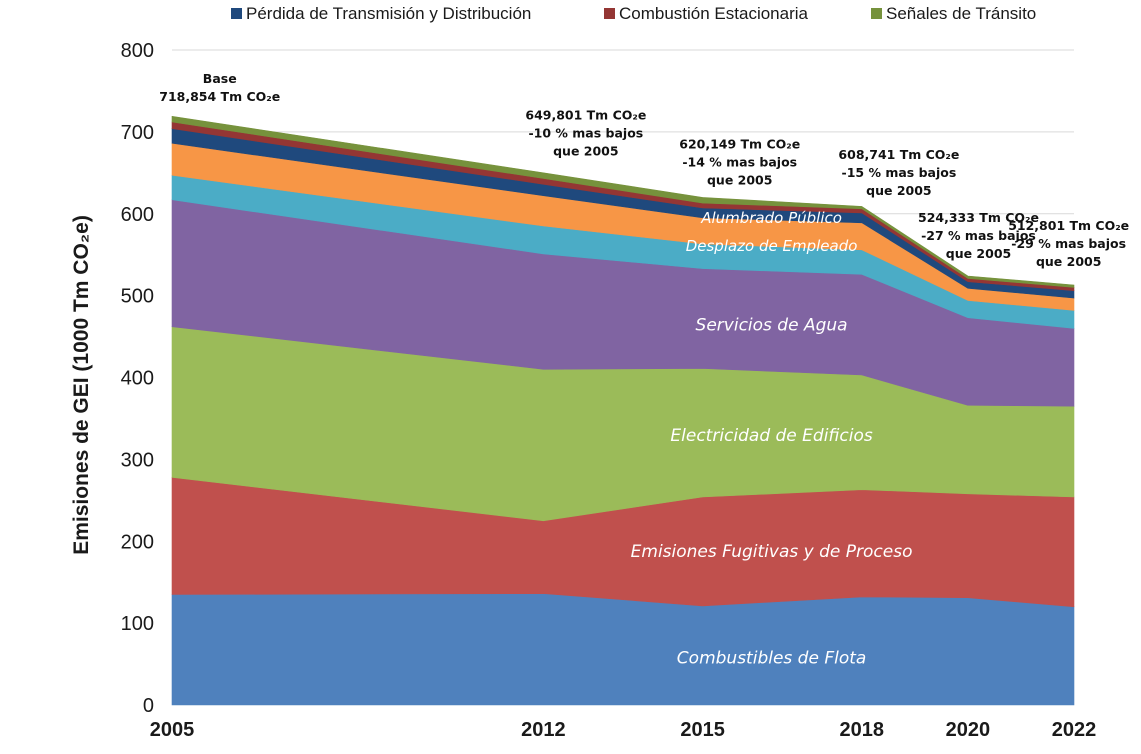 The image size is (1141, 754). I want to click on annotation-6: 512,801 Tm CO₂e -29 % mas bajos que 2005, so click(1068, 243).